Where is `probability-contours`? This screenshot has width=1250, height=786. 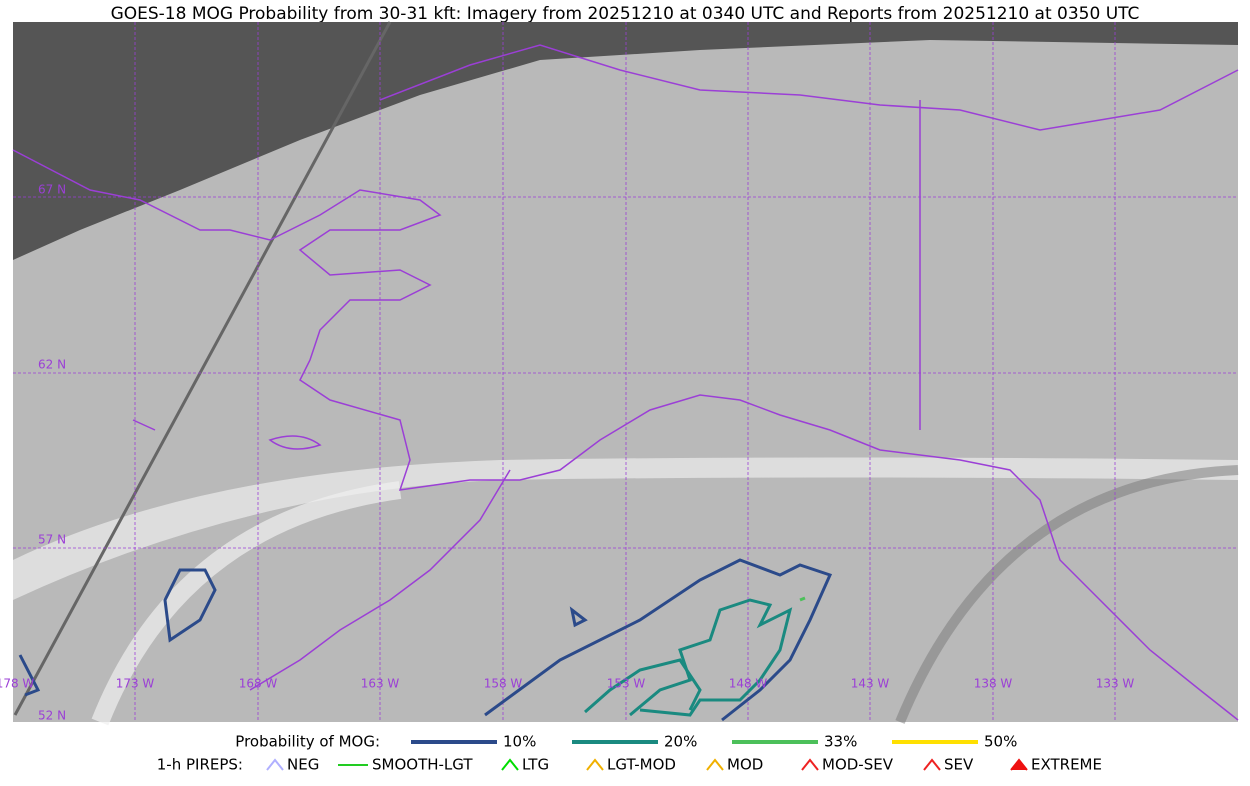 probability-contours is located at coordinates (425, 640).